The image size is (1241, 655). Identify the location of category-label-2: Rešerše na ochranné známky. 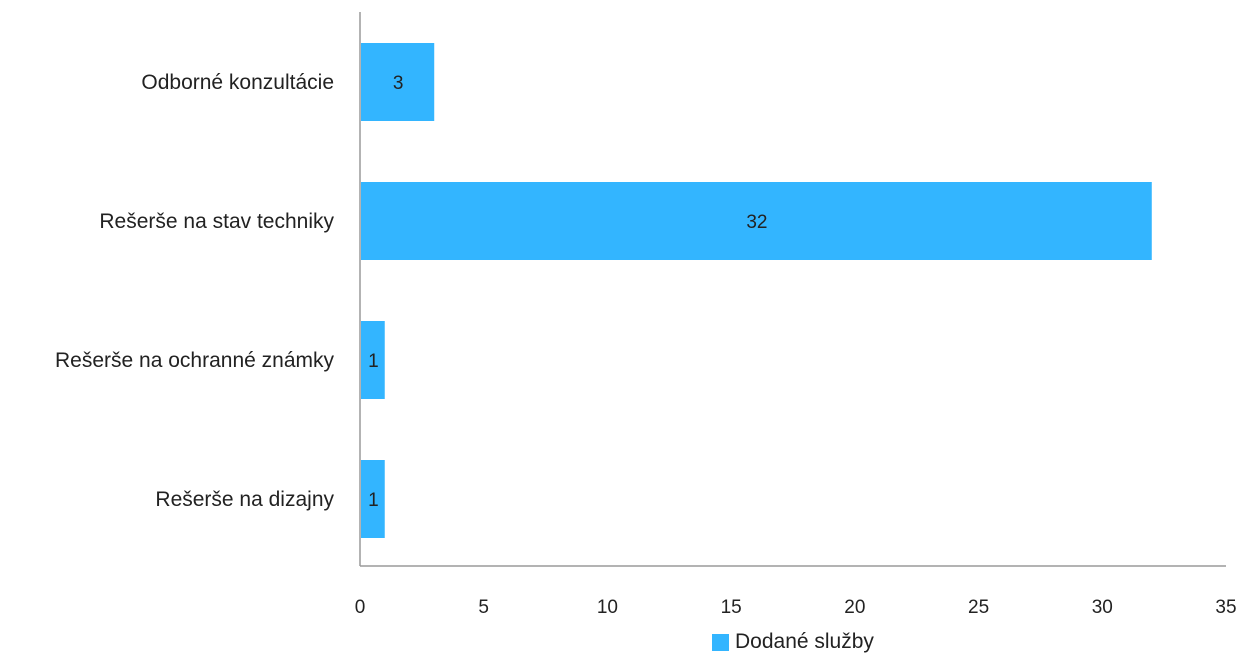
(194, 360).